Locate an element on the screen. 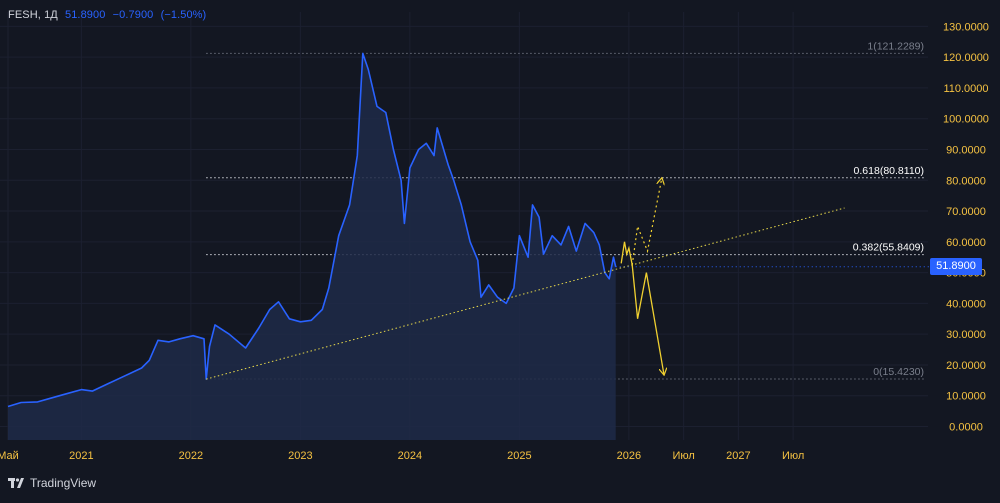 The height and width of the screenshot is (503, 1000). y-tick-label: 120.0000 is located at coordinates (966, 58).